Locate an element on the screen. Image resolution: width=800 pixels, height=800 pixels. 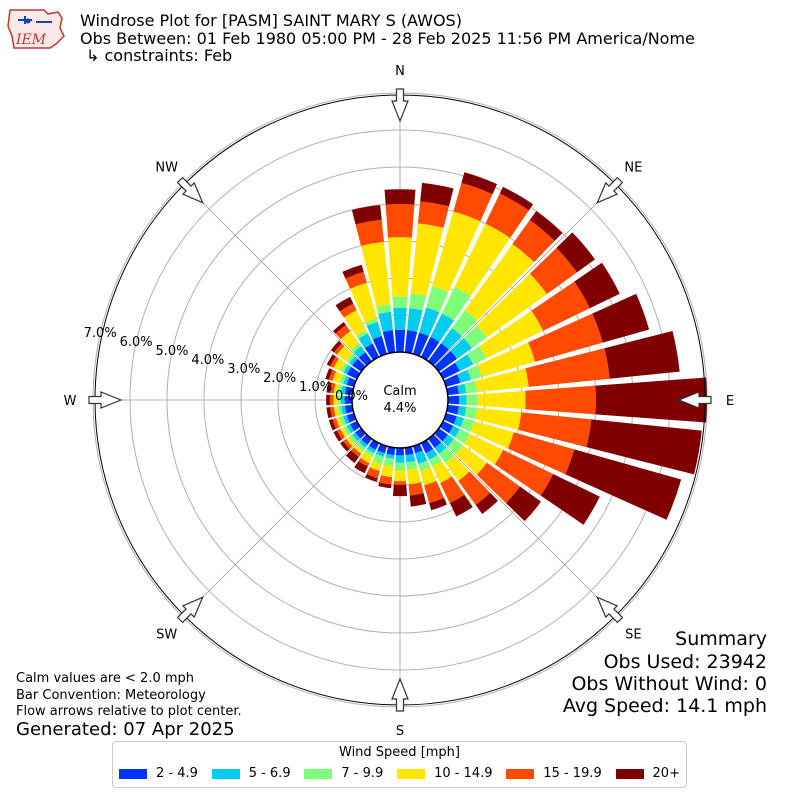
flow-note: Flow arrows relative to plot center. is located at coordinates (129, 711).